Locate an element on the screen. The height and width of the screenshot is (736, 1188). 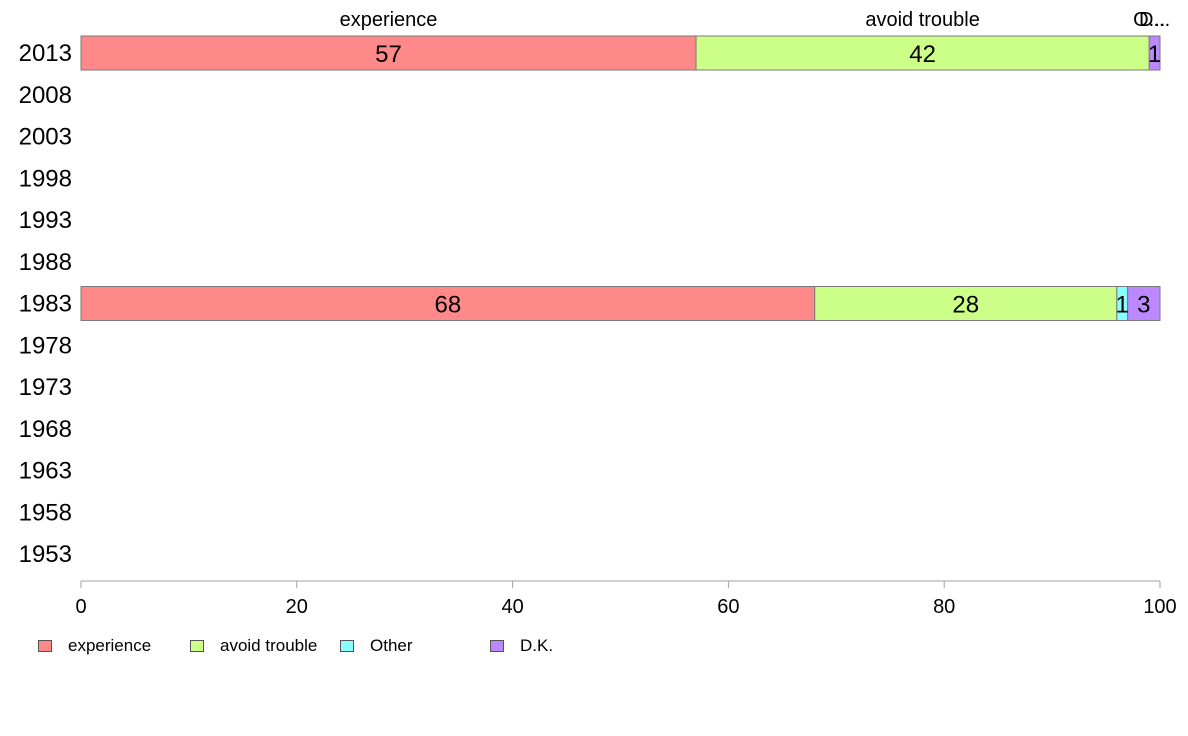
legend-label: experience is located at coordinates (110, 645).